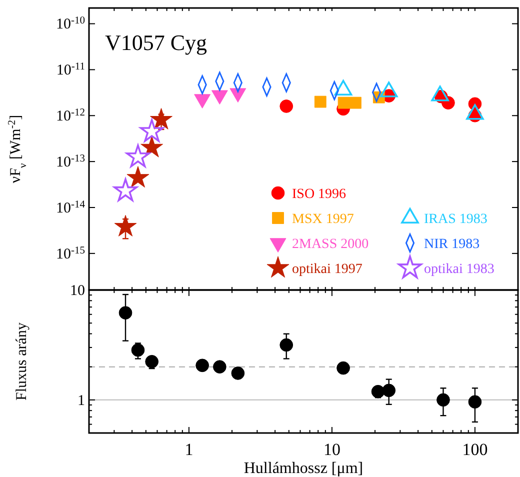  Describe the element at coordinates (331, 449) in the screenshot. I see `x-tick-label: 10` at that location.